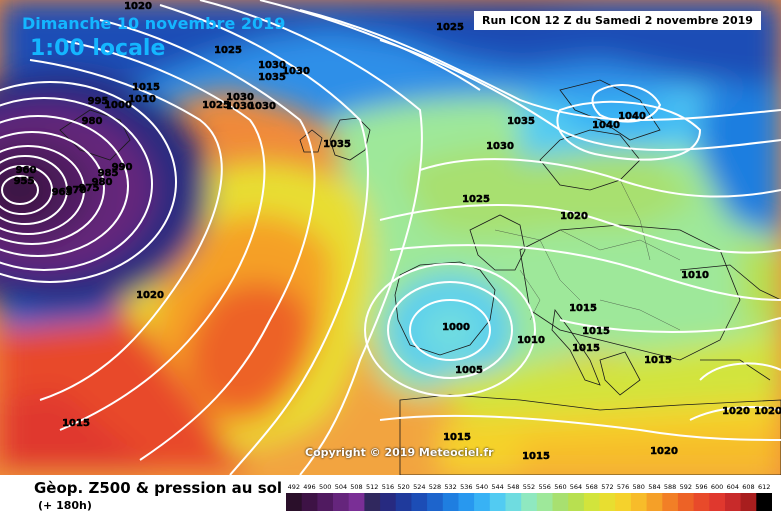  Describe the element at coordinates (419, 487) in the screenshot. I see `scale-value-524: 524` at that location.